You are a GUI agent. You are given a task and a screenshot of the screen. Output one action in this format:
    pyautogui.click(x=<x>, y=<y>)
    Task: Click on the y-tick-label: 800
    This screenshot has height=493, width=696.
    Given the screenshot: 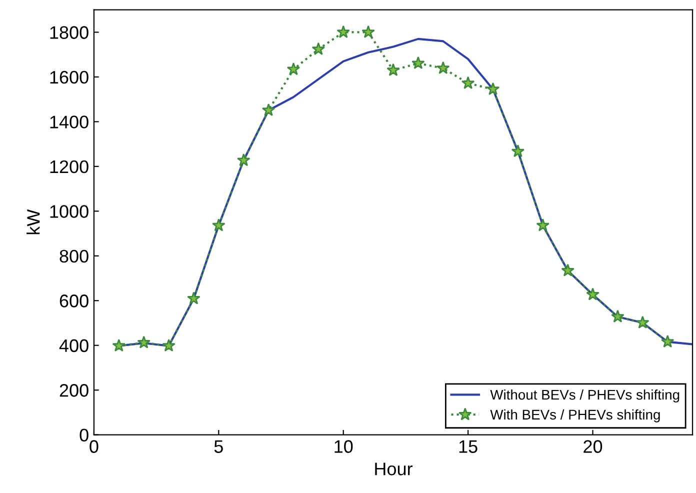 What is the action you would take?
    pyautogui.click(x=74, y=256)
    